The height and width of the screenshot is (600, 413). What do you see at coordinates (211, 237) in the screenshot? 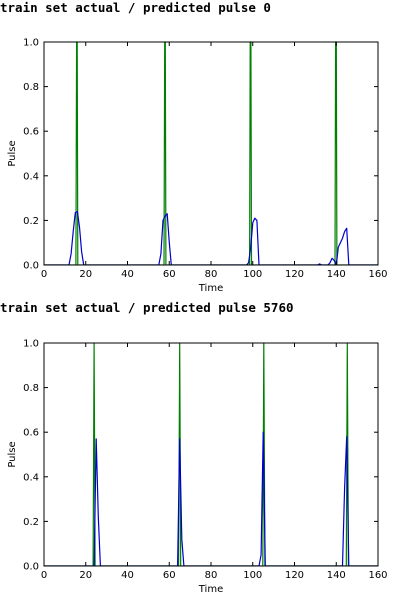
I see `series-line-predicted` at bounding box center [211, 237].